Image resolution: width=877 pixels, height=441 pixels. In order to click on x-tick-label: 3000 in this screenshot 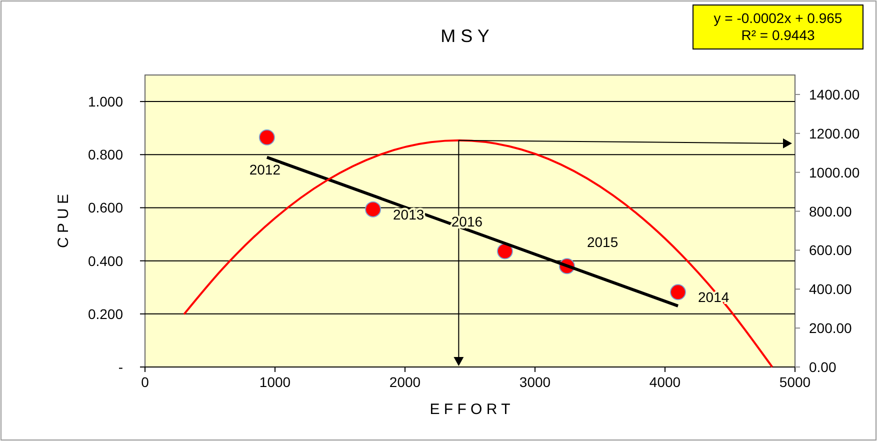, I will do `click(535, 382)`.